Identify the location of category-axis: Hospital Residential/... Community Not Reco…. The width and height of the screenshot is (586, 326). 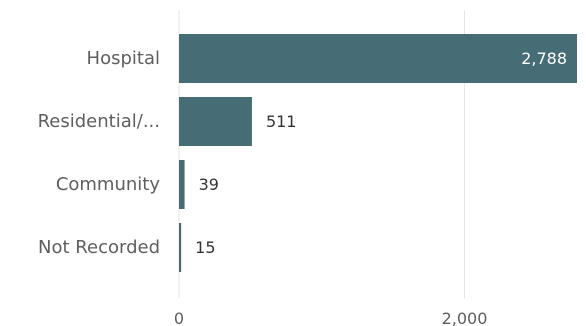
(99, 153).